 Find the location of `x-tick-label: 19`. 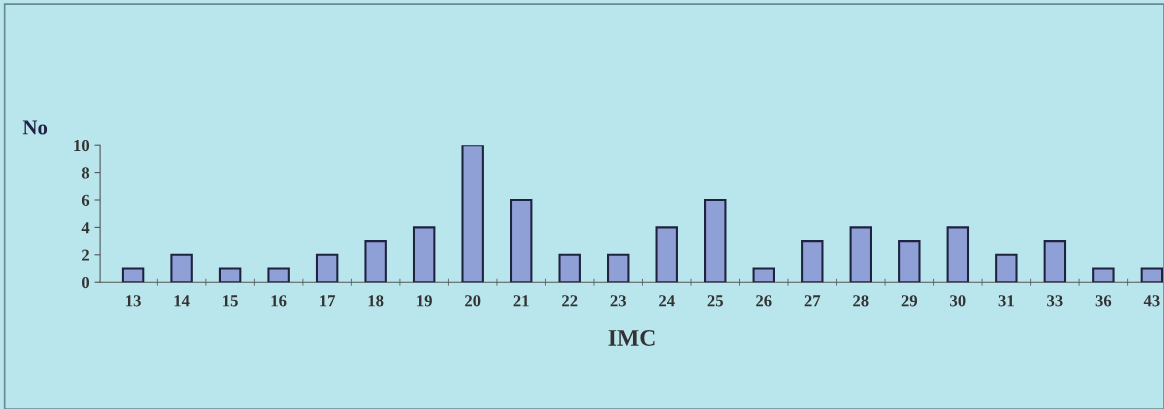

x-tick-label: 19 is located at coordinates (424, 301).